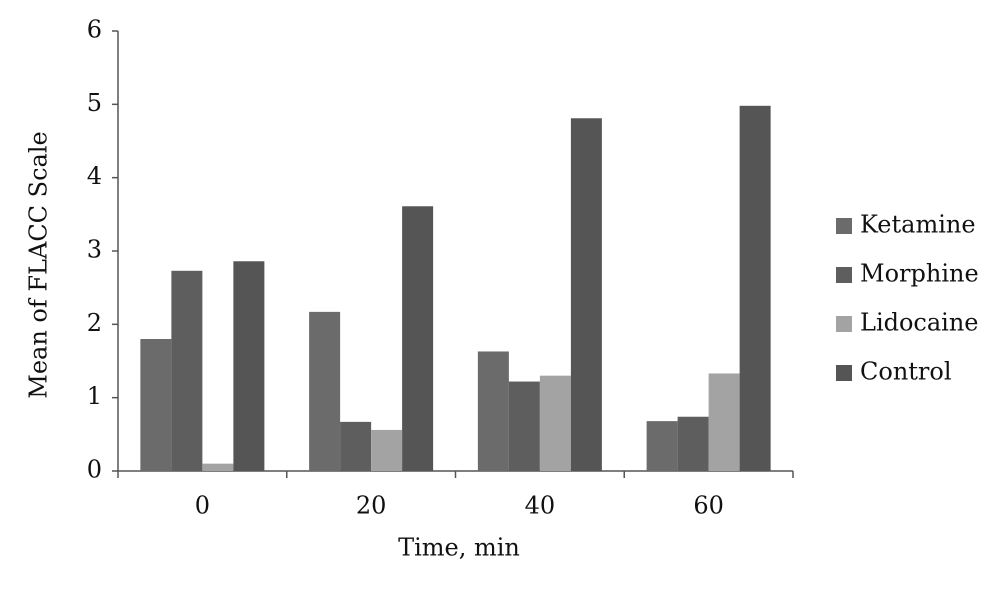 Image resolution: width=1000 pixels, height=600 pixels. I want to click on x-tick-label: 0, so click(202, 506).